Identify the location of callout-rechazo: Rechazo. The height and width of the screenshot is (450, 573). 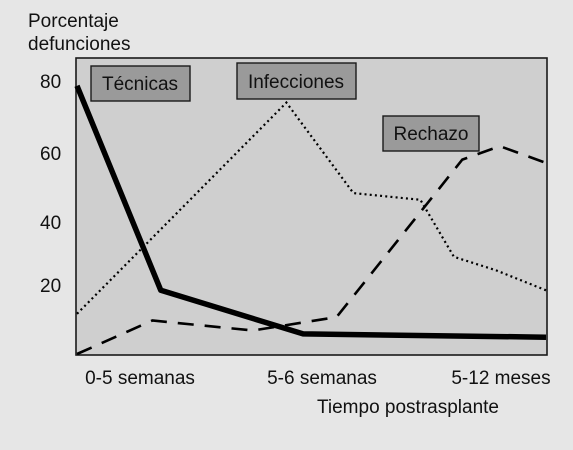
(431, 133).